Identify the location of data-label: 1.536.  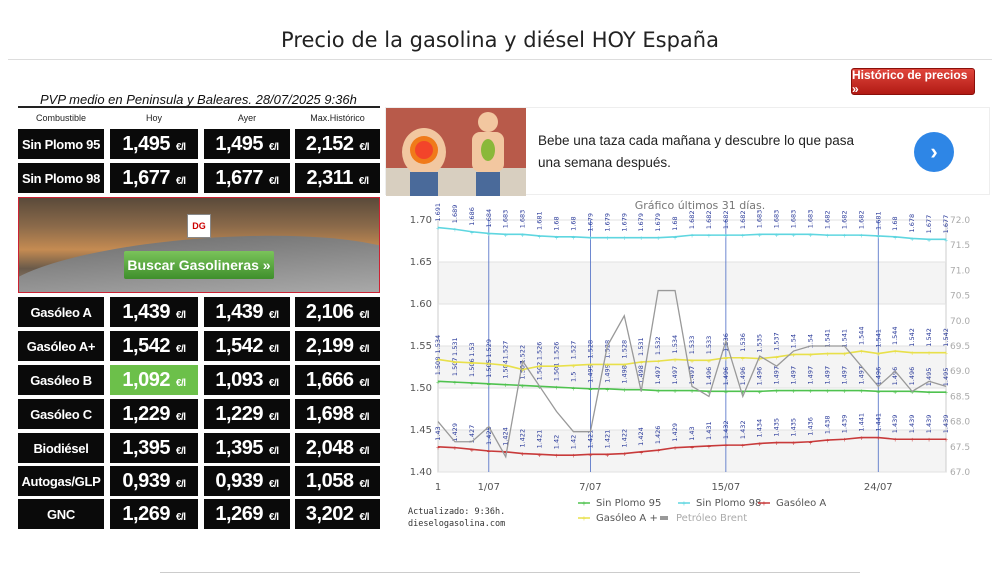
(743, 342).